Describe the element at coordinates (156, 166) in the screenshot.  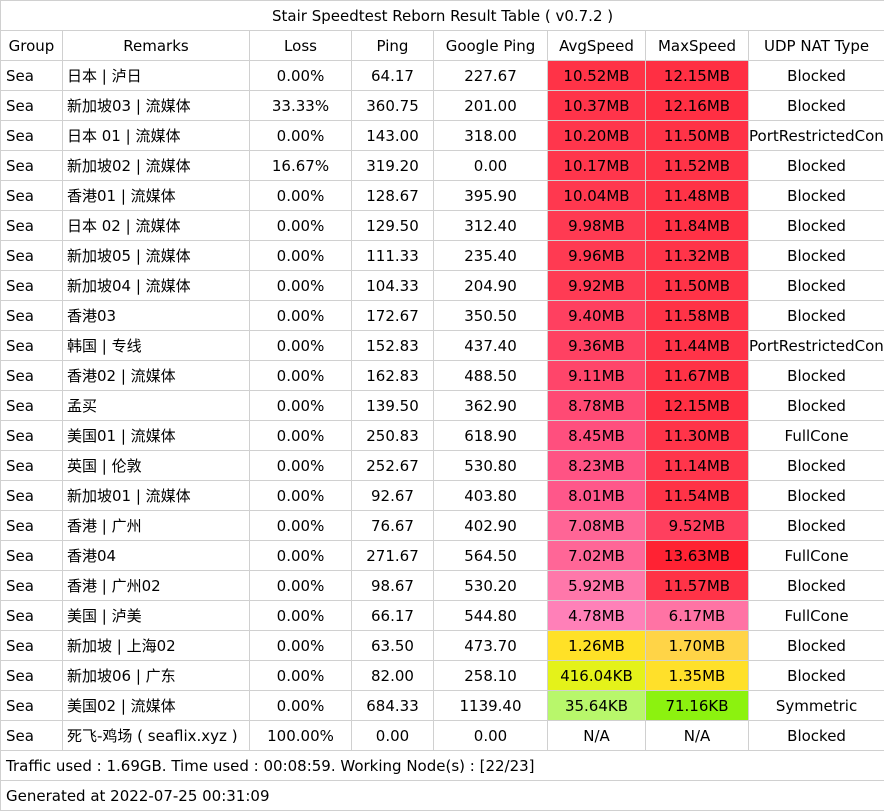
I see `cell-remarks: 新加坡02 | 流媒体` at that location.